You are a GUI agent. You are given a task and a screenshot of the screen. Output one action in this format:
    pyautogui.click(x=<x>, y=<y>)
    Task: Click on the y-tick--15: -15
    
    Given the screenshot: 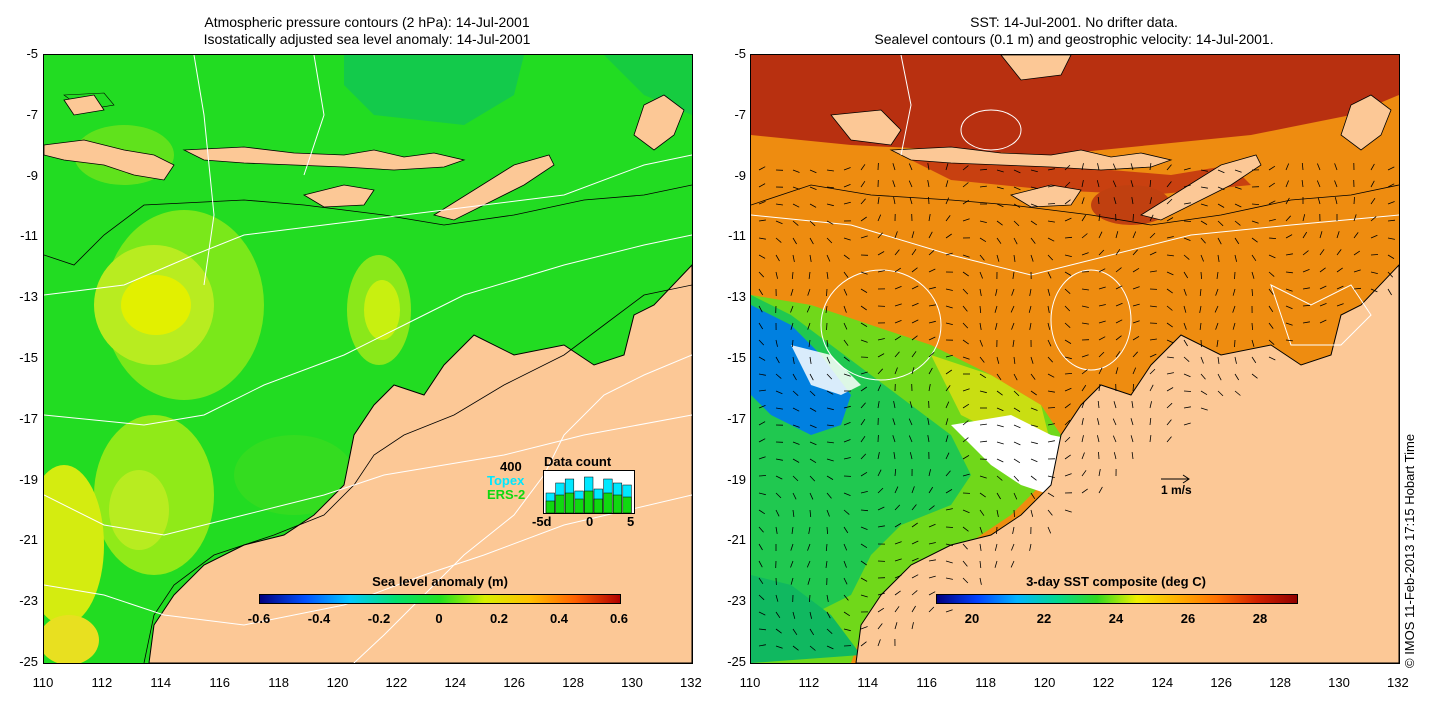 What is the action you would take?
    pyautogui.click(x=28, y=357)
    